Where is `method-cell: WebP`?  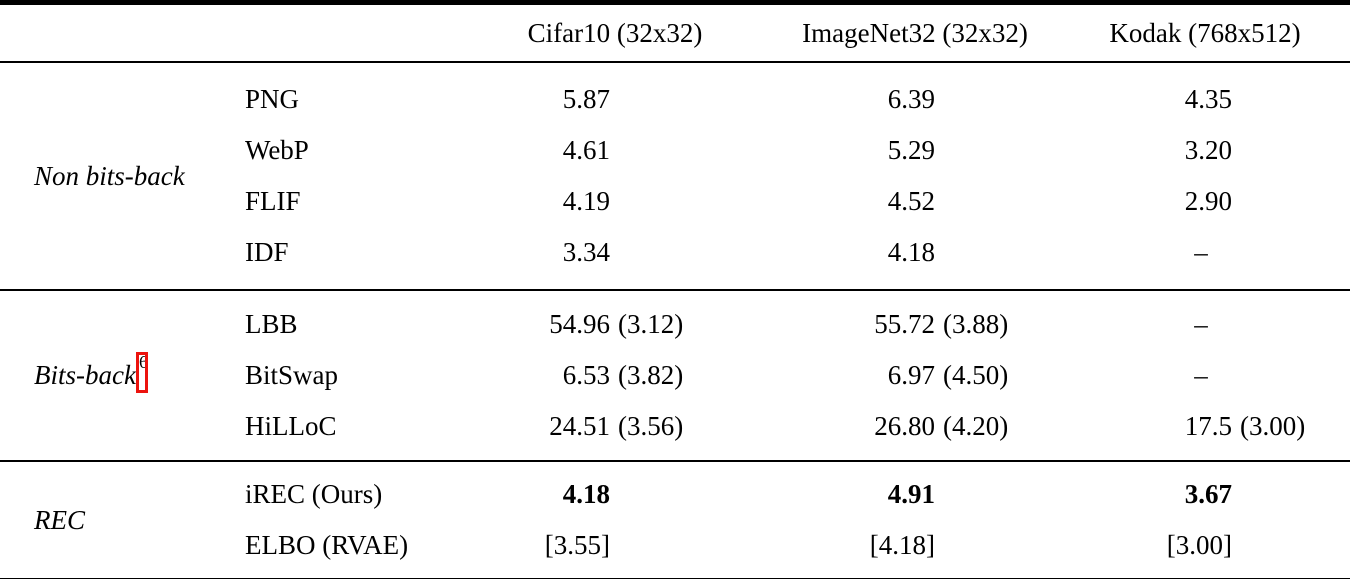 method-cell: WebP is located at coordinates (277, 150).